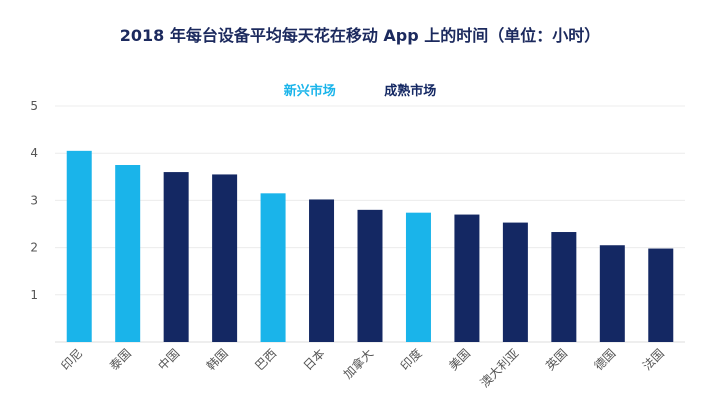  Describe the element at coordinates (34, 106) in the screenshot. I see `y-tick-label: 5` at that location.